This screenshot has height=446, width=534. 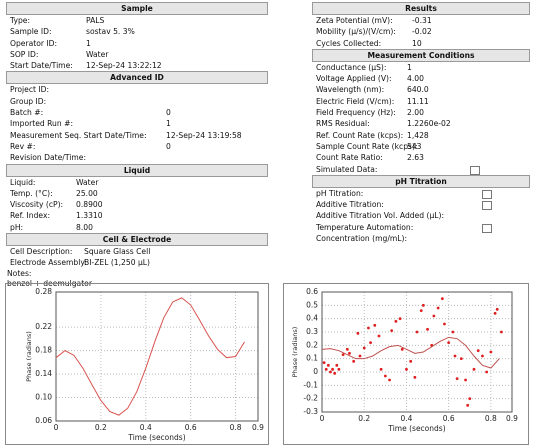 I want to click on y-tick-label: 0.3, so click(x=312, y=331).